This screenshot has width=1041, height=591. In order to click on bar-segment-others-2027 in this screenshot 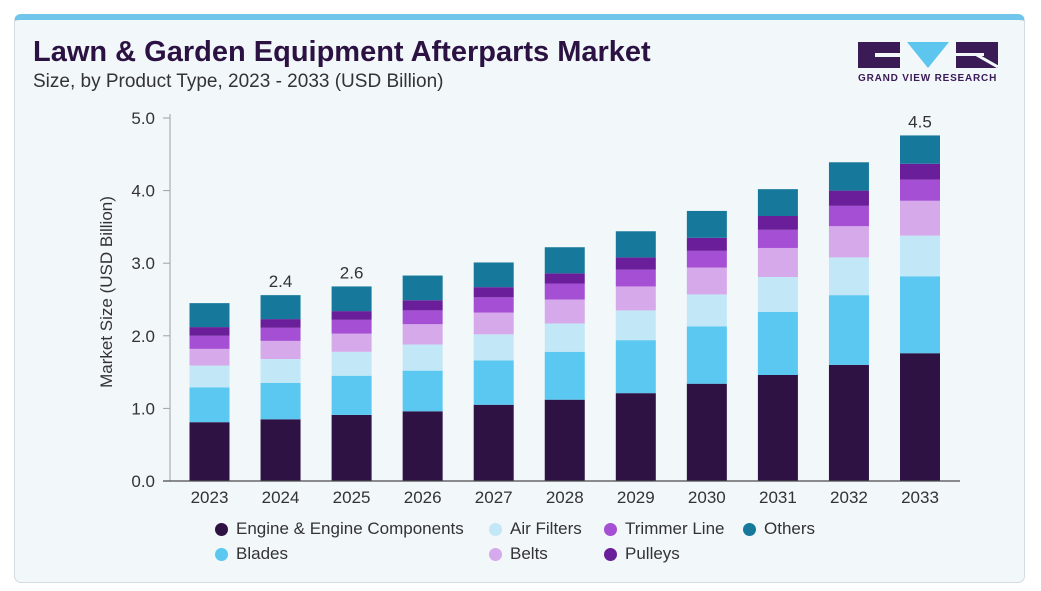, I will do `click(493, 275)`.